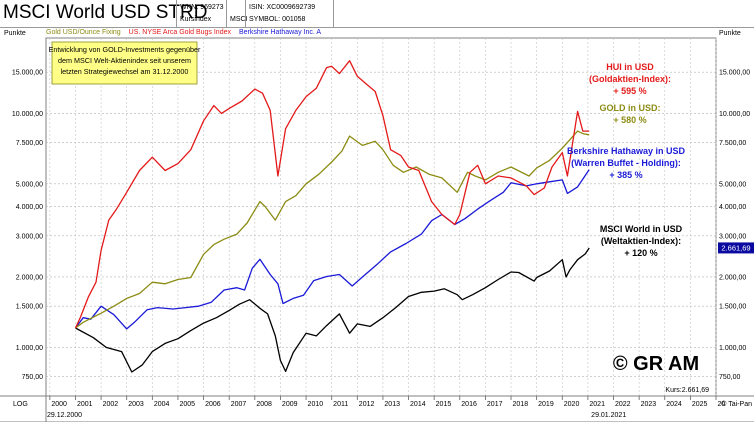  I want to click on annotation-line-msci: (Weltaktien-Index):, so click(641, 241).